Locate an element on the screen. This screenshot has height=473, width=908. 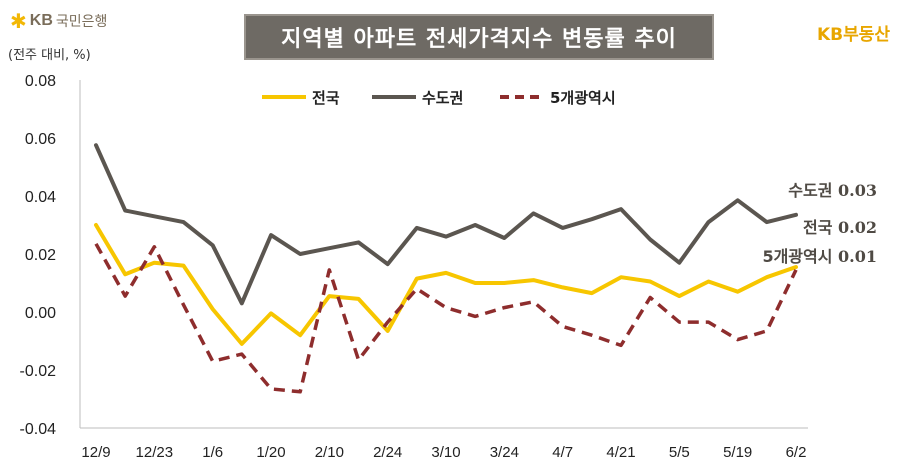
x-tick-label: 4/21 is located at coordinates (620, 452).